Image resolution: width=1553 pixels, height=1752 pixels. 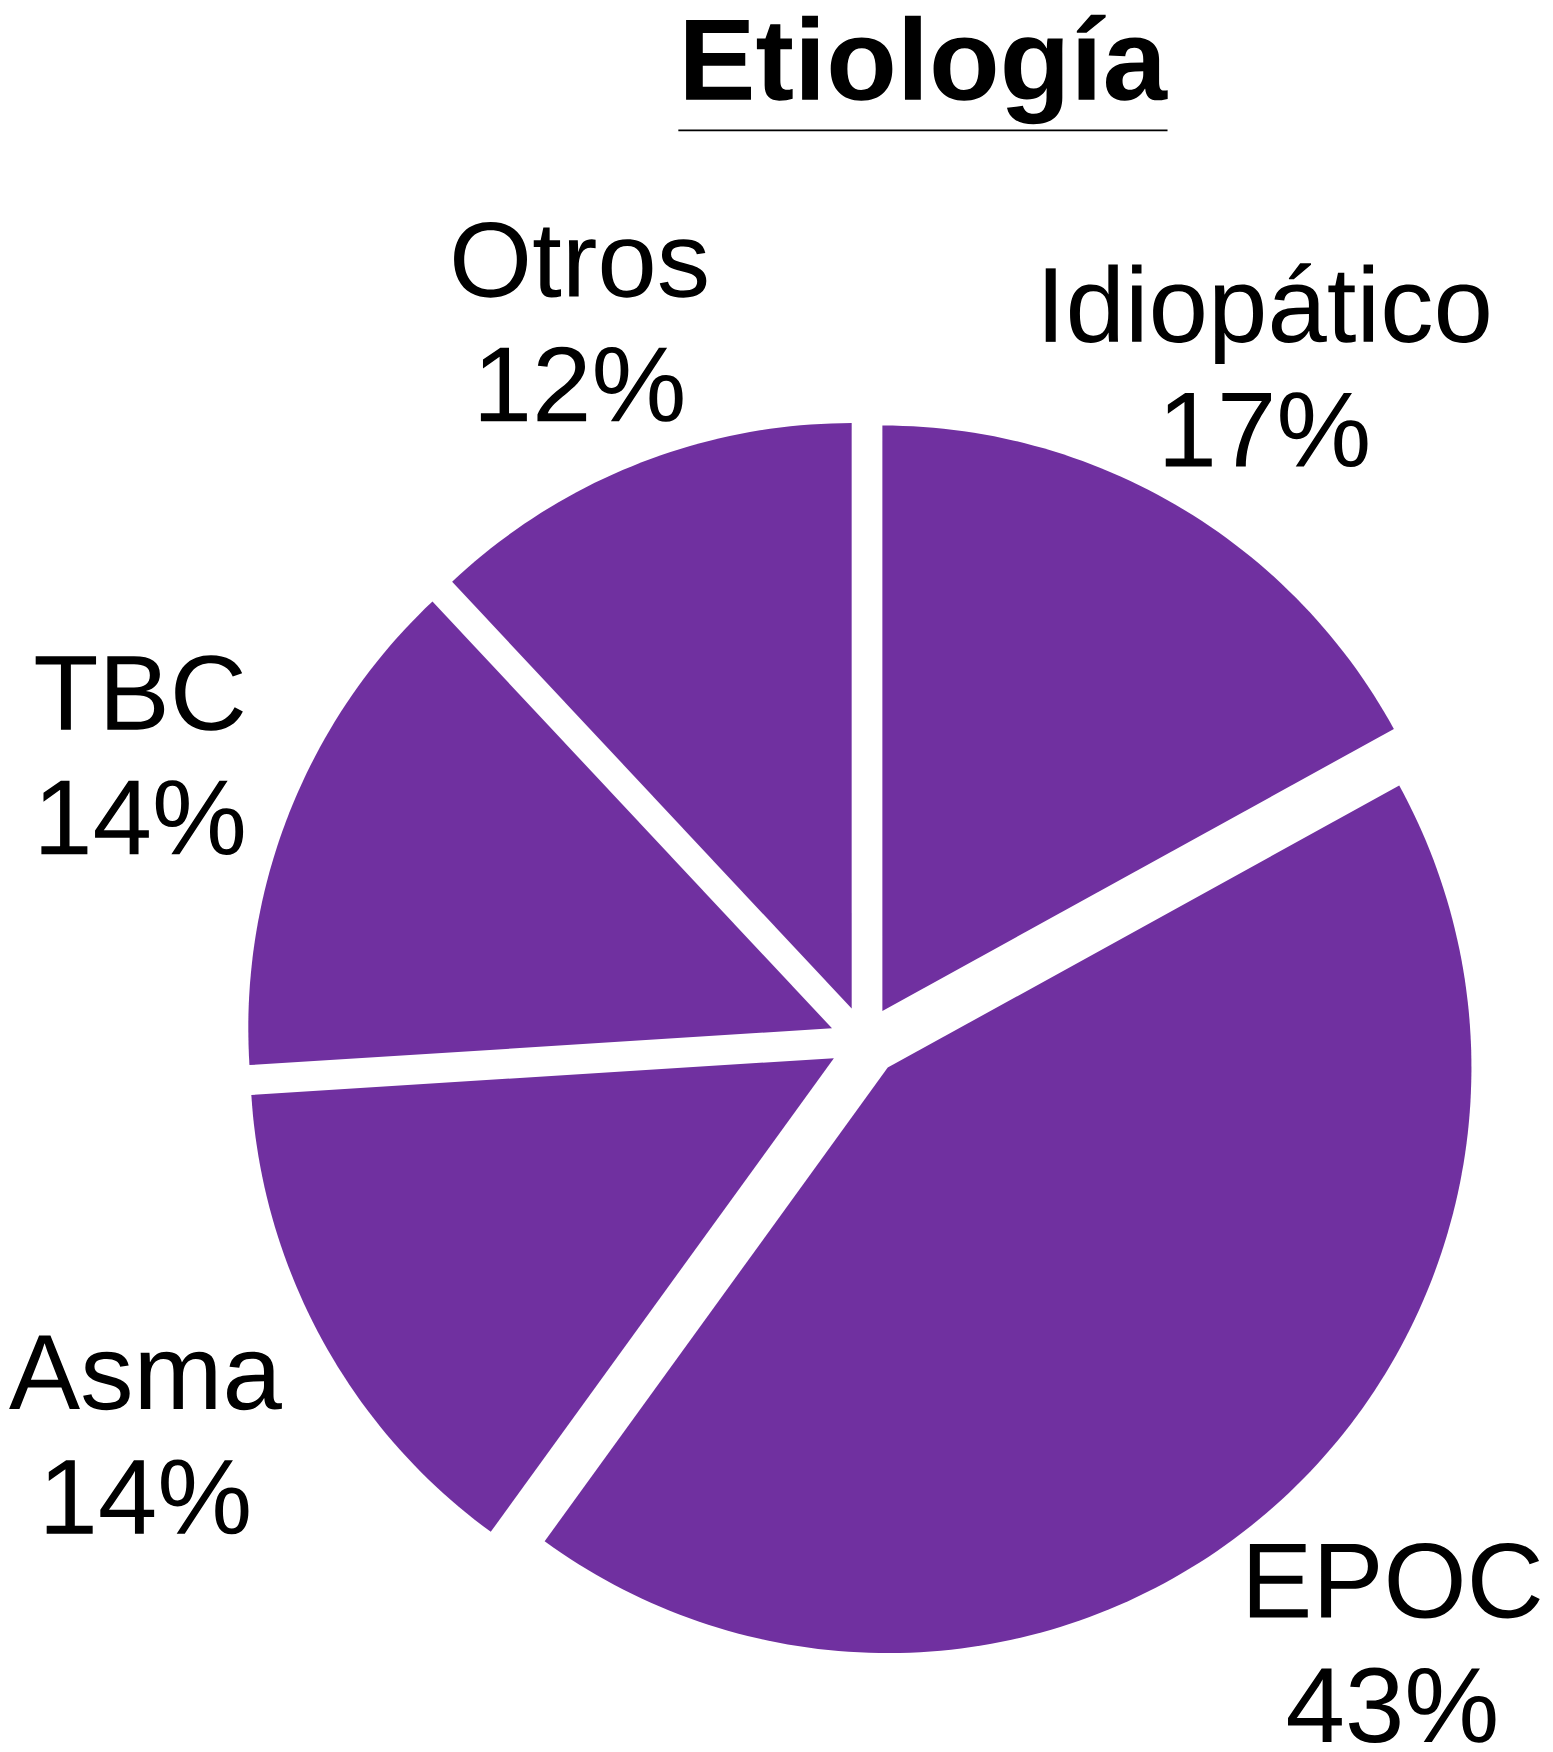 What do you see at coordinates (582, 384) in the screenshot?
I see `data-label: 12%` at bounding box center [582, 384].